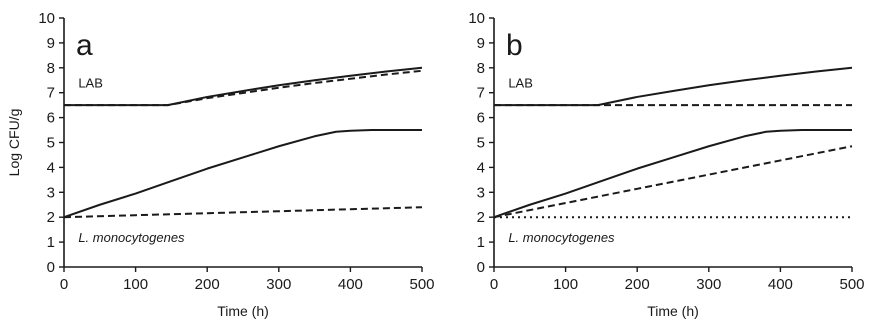 This screenshot has width=869, height=324. I want to click on panel-label: a, so click(84, 45).